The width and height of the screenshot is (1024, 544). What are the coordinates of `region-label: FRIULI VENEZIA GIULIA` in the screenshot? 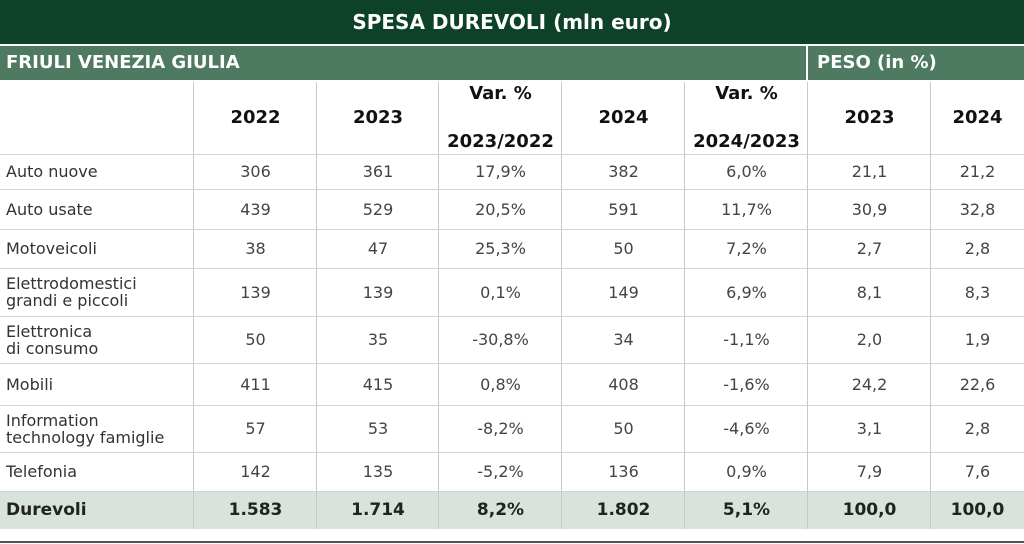 It's located at (123, 62).